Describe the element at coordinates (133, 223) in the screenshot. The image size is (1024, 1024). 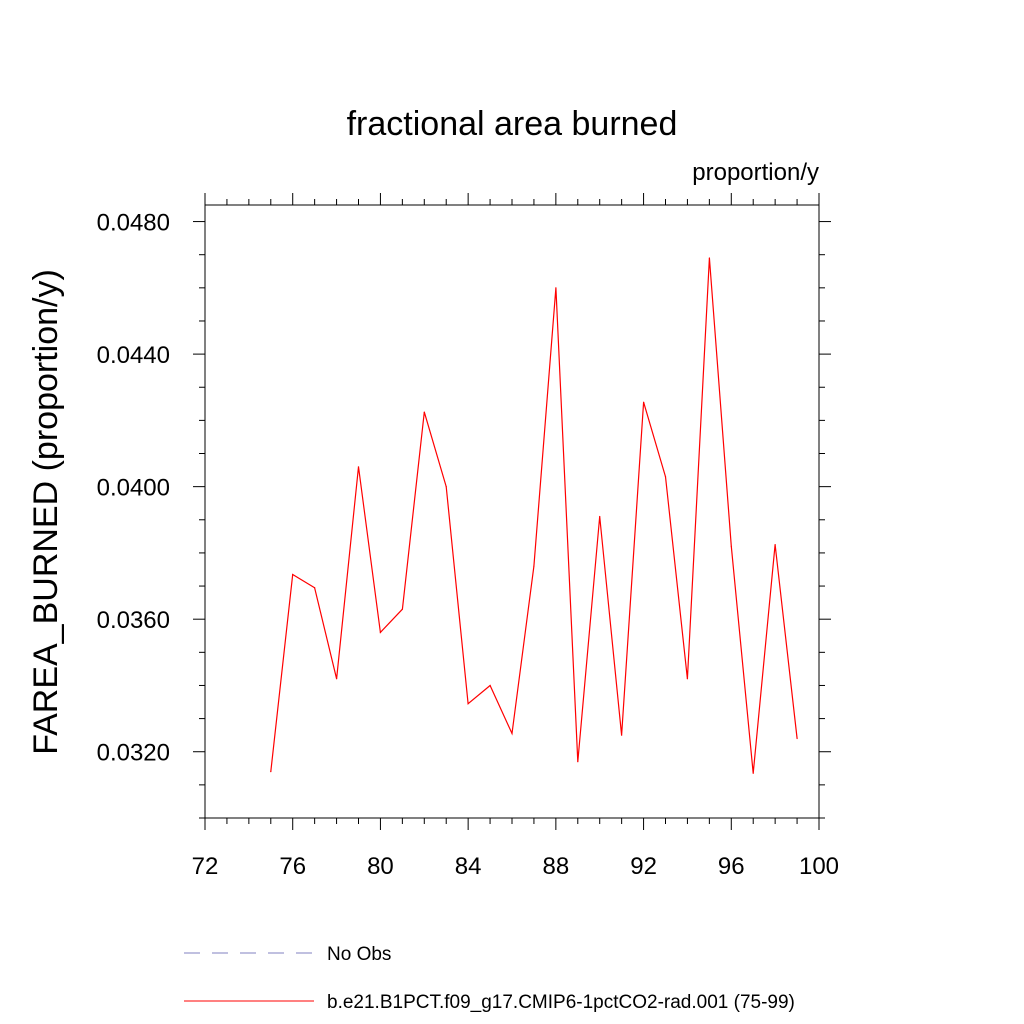
I see `y-tick-label: 0.0480` at that location.